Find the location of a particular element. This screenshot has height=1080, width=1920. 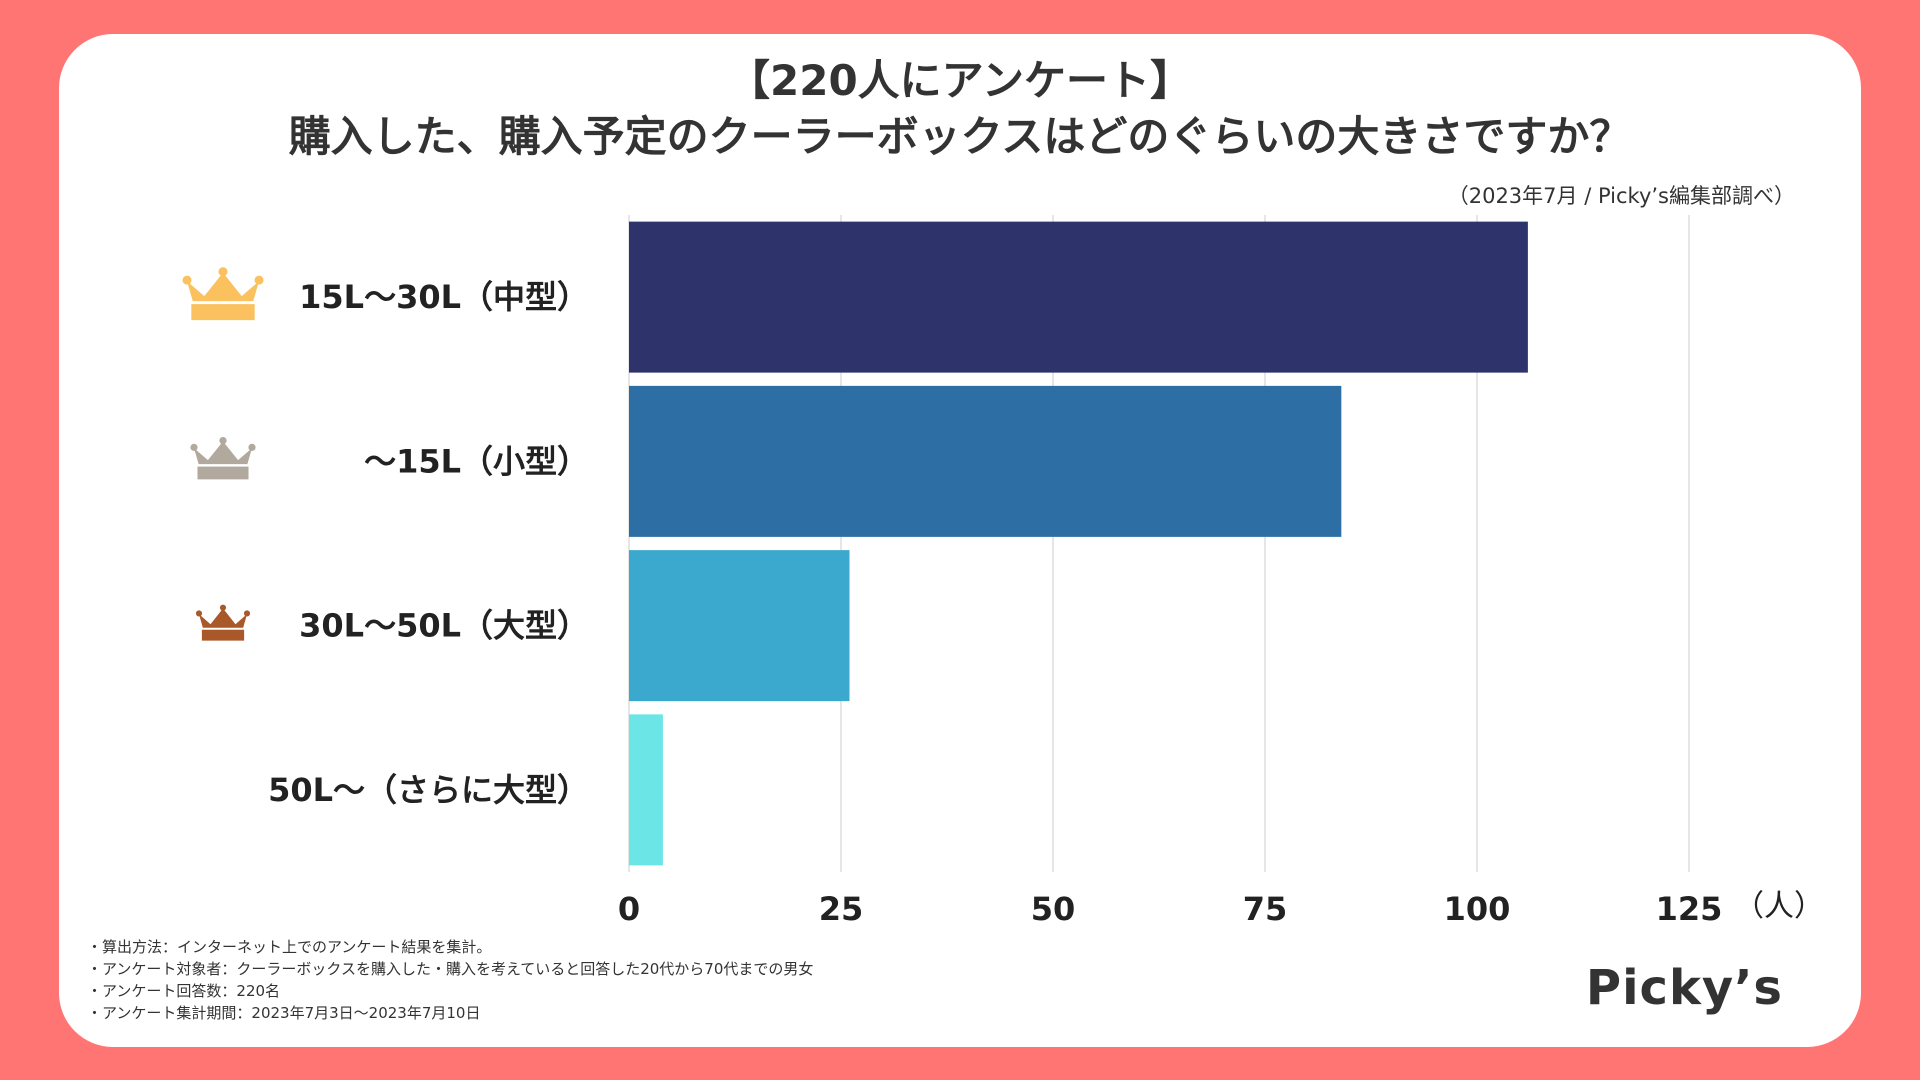

crown-gold-icon is located at coordinates (223, 294).